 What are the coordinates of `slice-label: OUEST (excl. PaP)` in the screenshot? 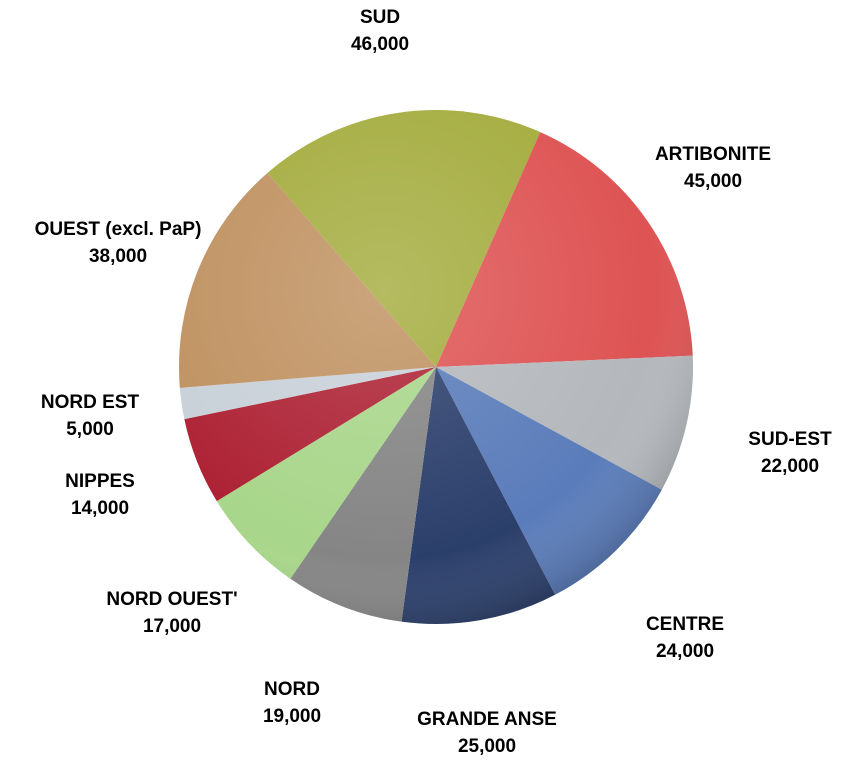 It's located at (118, 229).